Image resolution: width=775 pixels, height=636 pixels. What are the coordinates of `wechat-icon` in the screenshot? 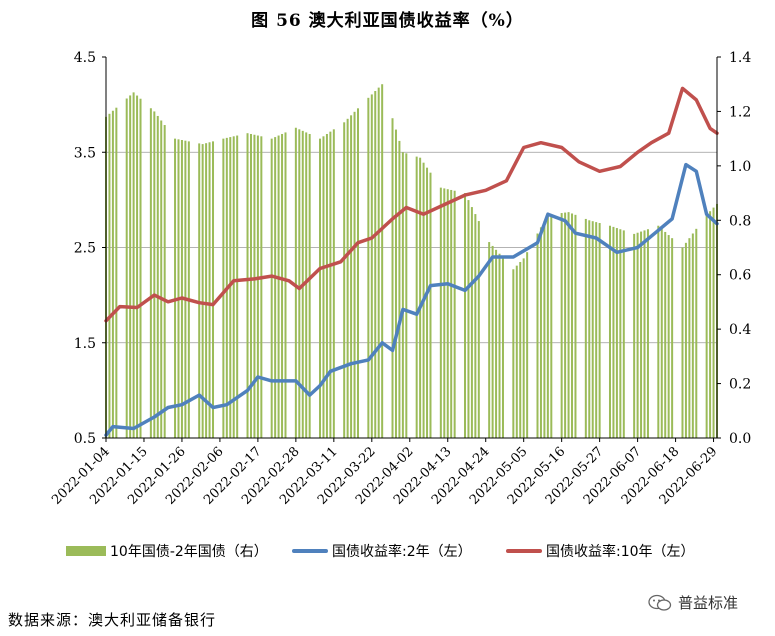 It's located at (660, 602).